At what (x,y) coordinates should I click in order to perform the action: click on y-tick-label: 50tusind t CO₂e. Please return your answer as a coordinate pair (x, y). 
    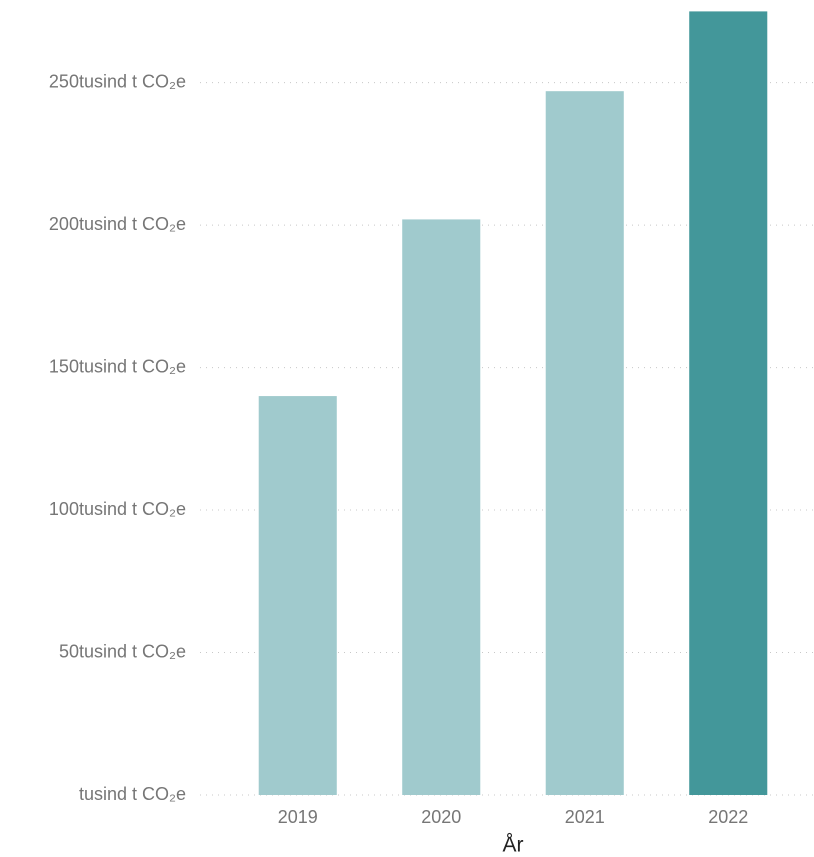
    Looking at the image, I should click on (122, 651).